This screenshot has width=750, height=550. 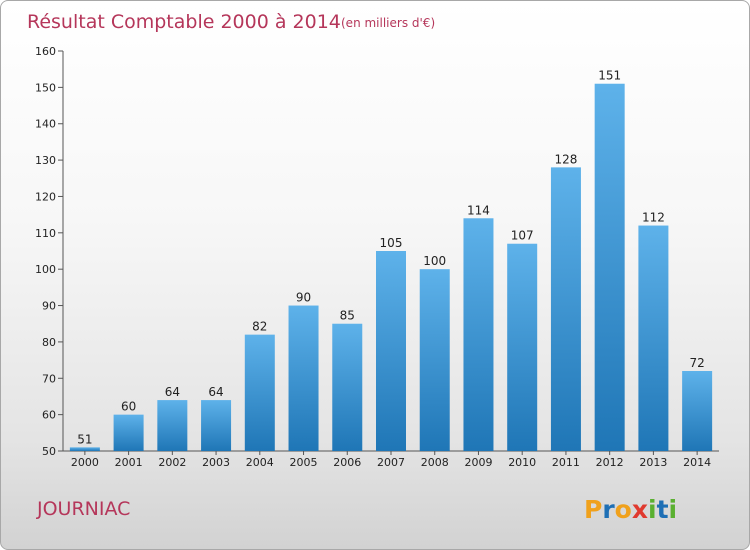 What do you see at coordinates (640, 509) in the screenshot?
I see `logo-letter: x` at bounding box center [640, 509].